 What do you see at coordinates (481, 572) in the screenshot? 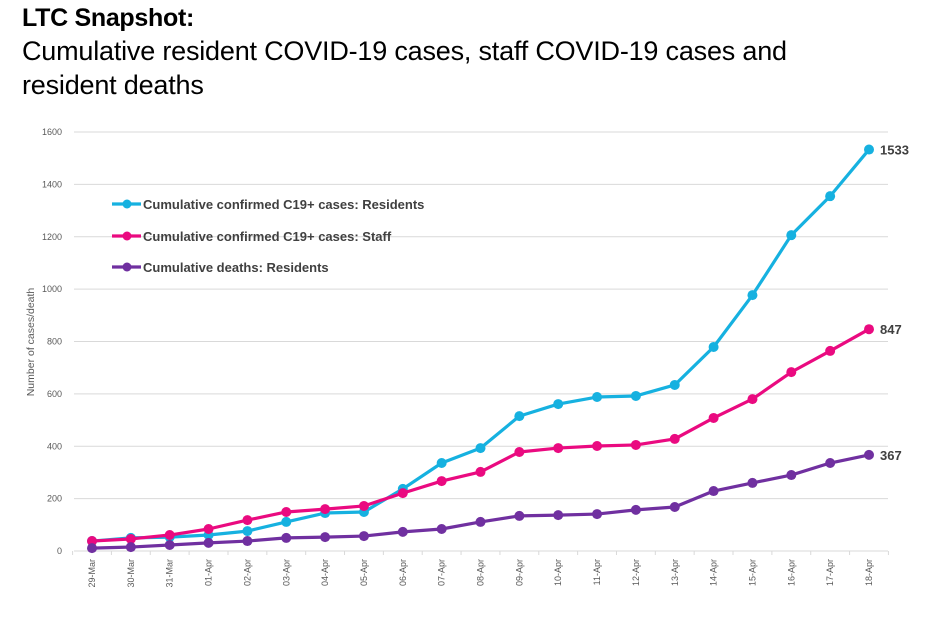
I see `x-tick-label: 08-Apr` at bounding box center [481, 572].